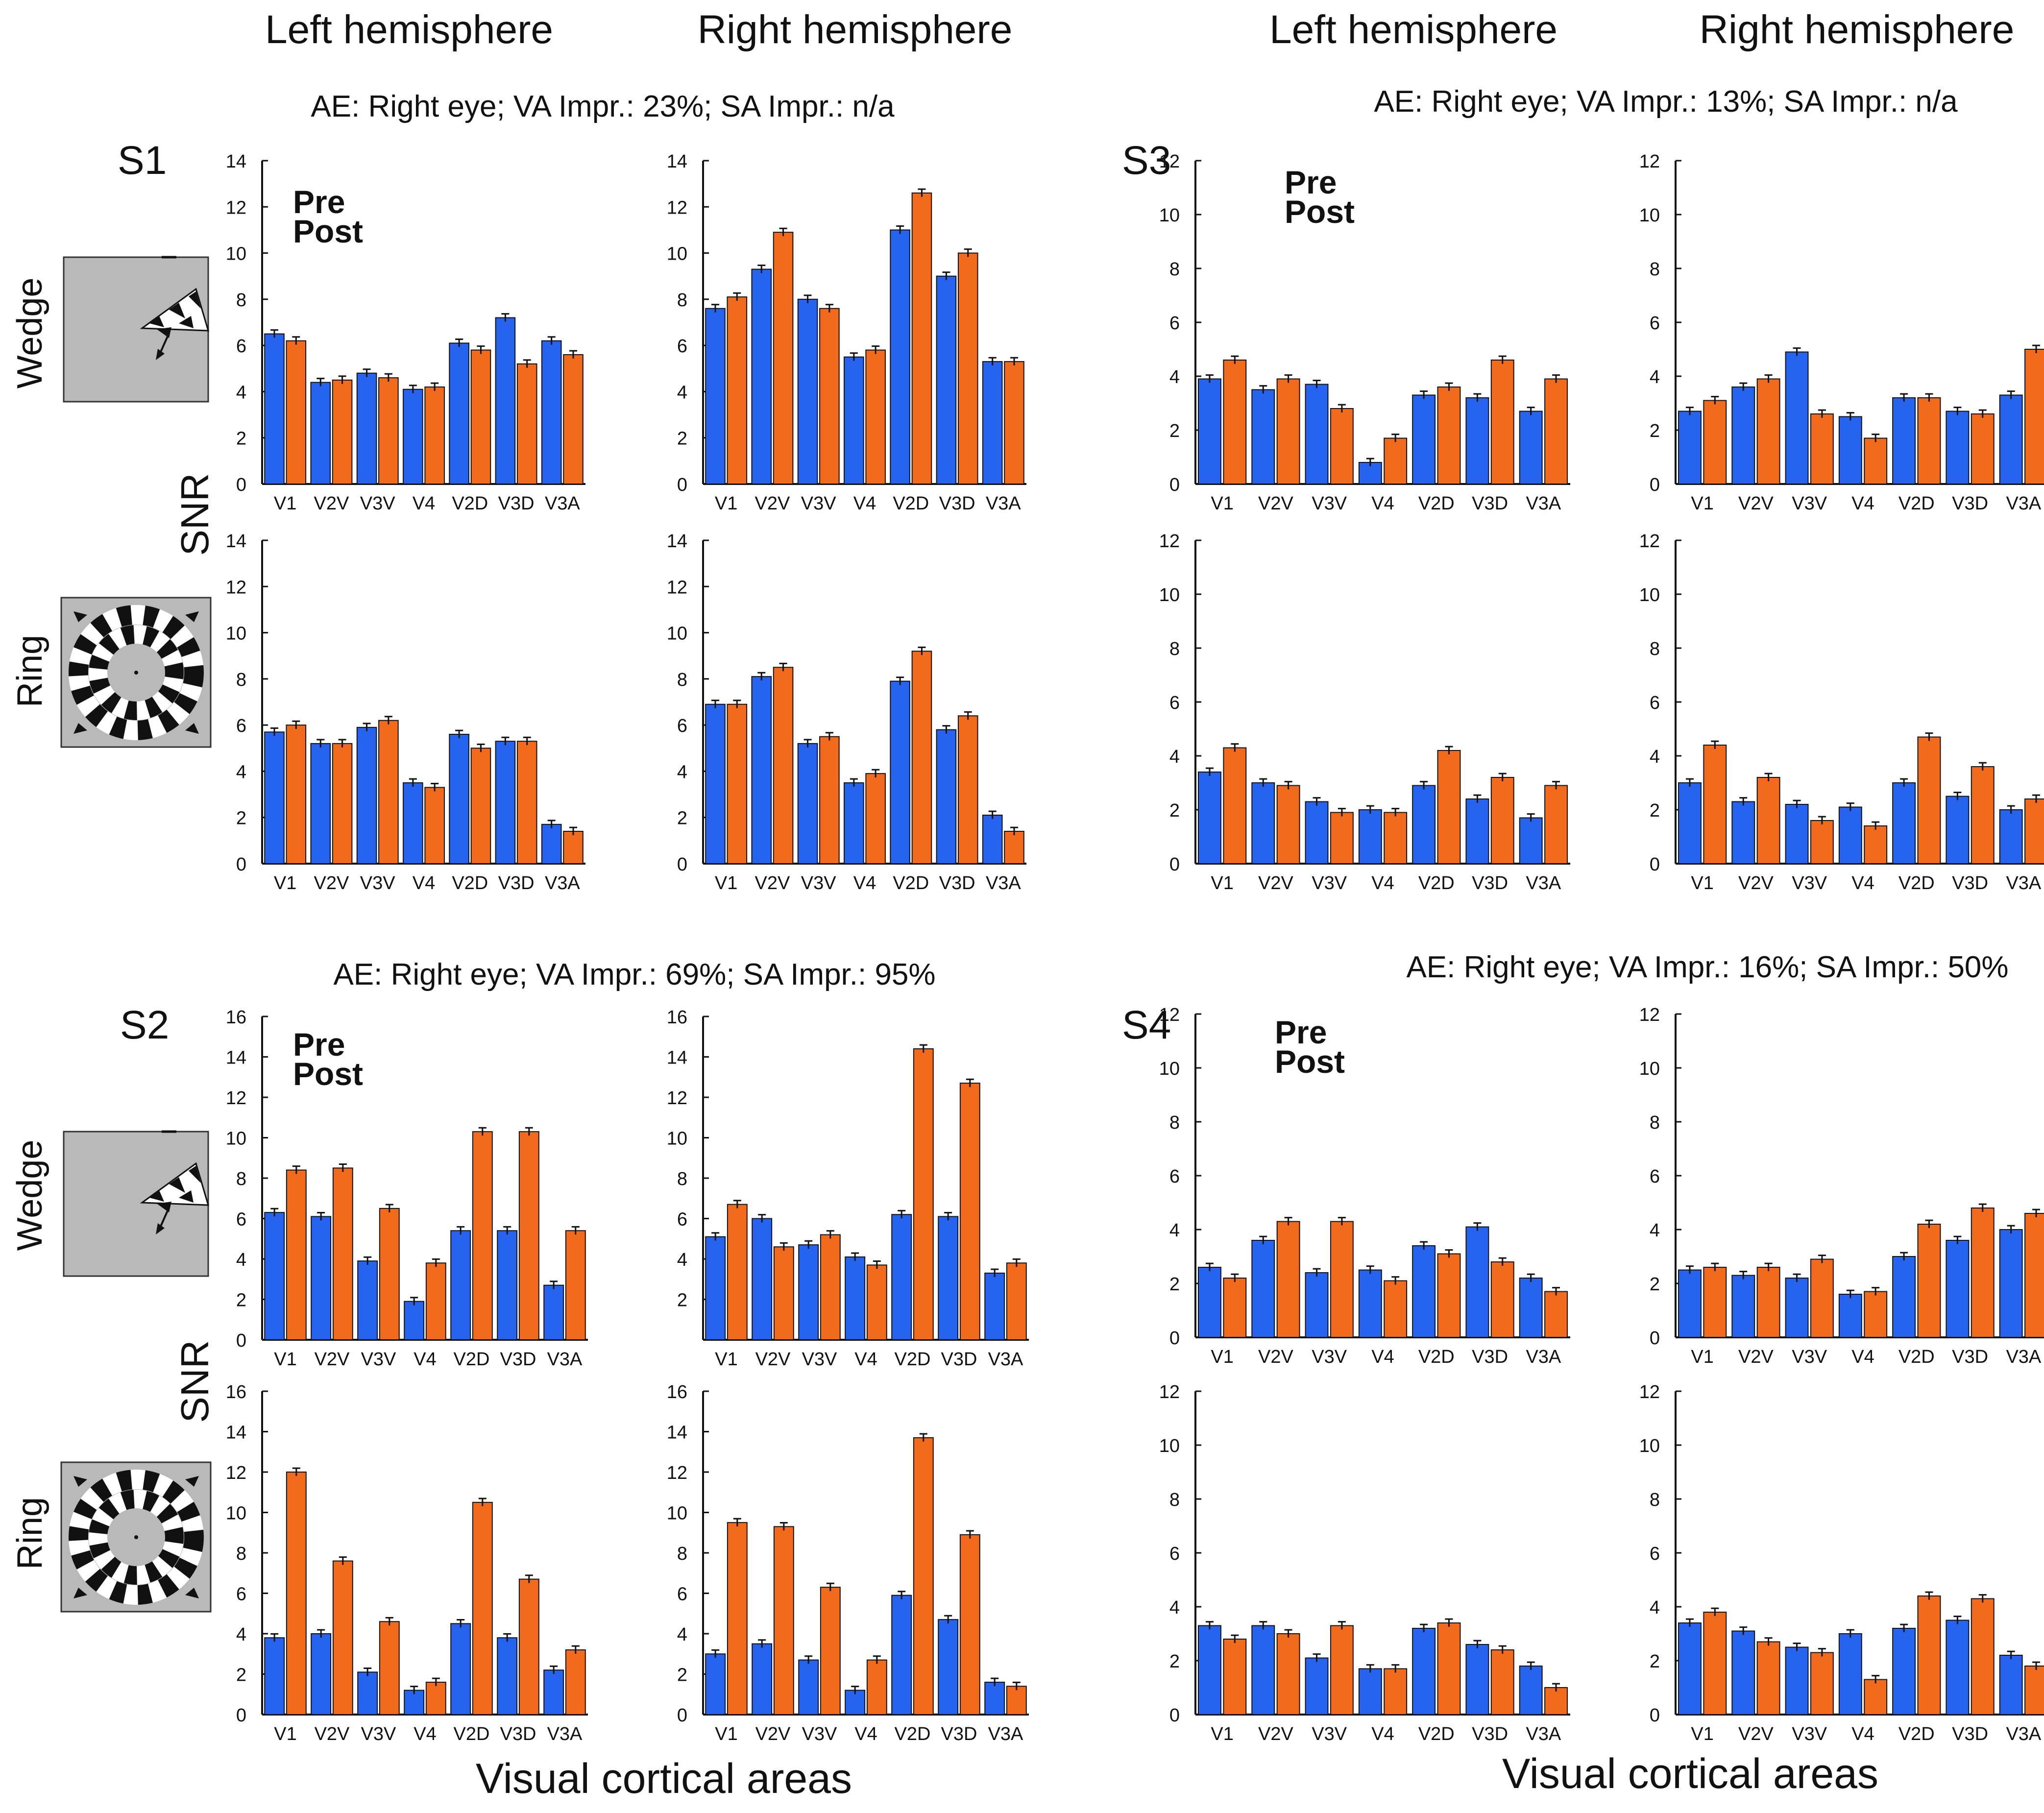 The height and width of the screenshot is (1813, 2044). Describe the element at coordinates (30, 671) in the screenshot. I see `row-label-ring-s1: Ring` at that location.